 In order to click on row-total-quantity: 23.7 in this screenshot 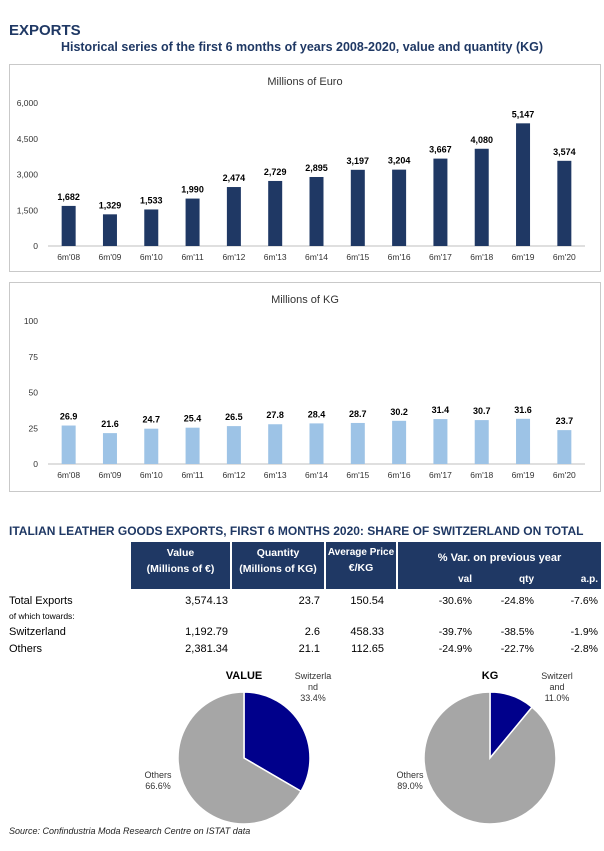, I will do `click(309, 601)`.